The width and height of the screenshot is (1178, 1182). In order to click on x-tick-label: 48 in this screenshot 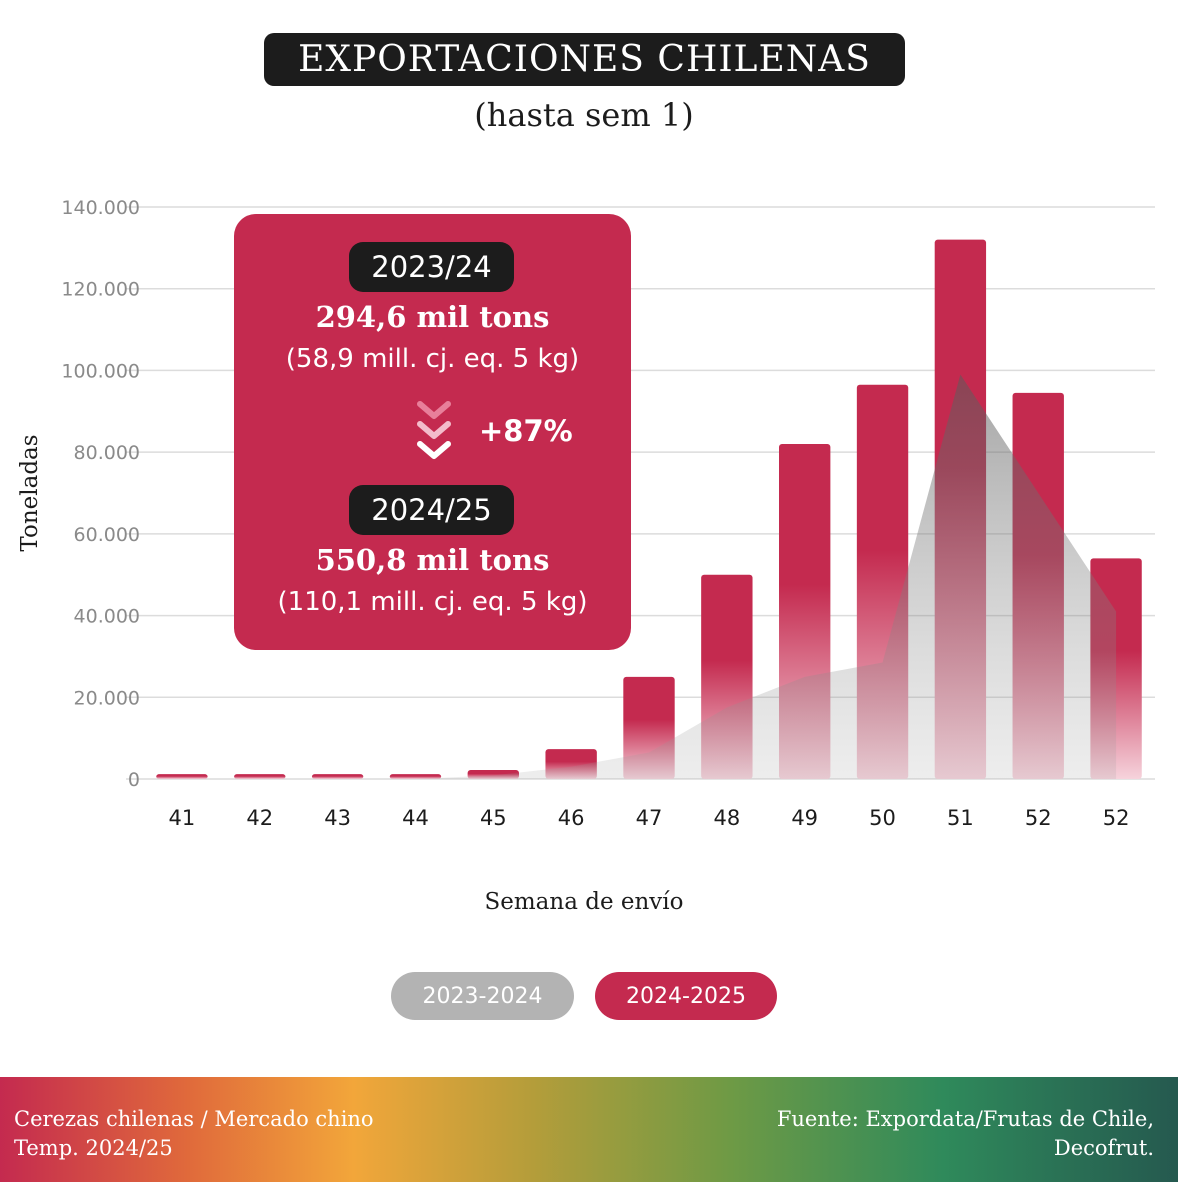, I will do `click(726, 818)`.